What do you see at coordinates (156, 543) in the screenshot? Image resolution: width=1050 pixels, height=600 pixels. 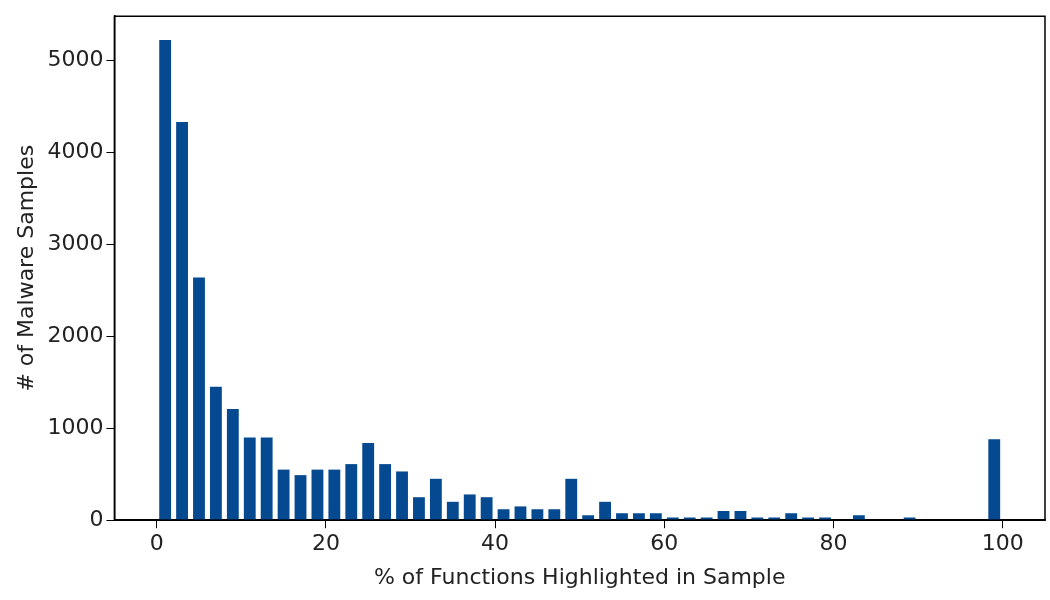 I see `x-tick-label: 0` at bounding box center [156, 543].